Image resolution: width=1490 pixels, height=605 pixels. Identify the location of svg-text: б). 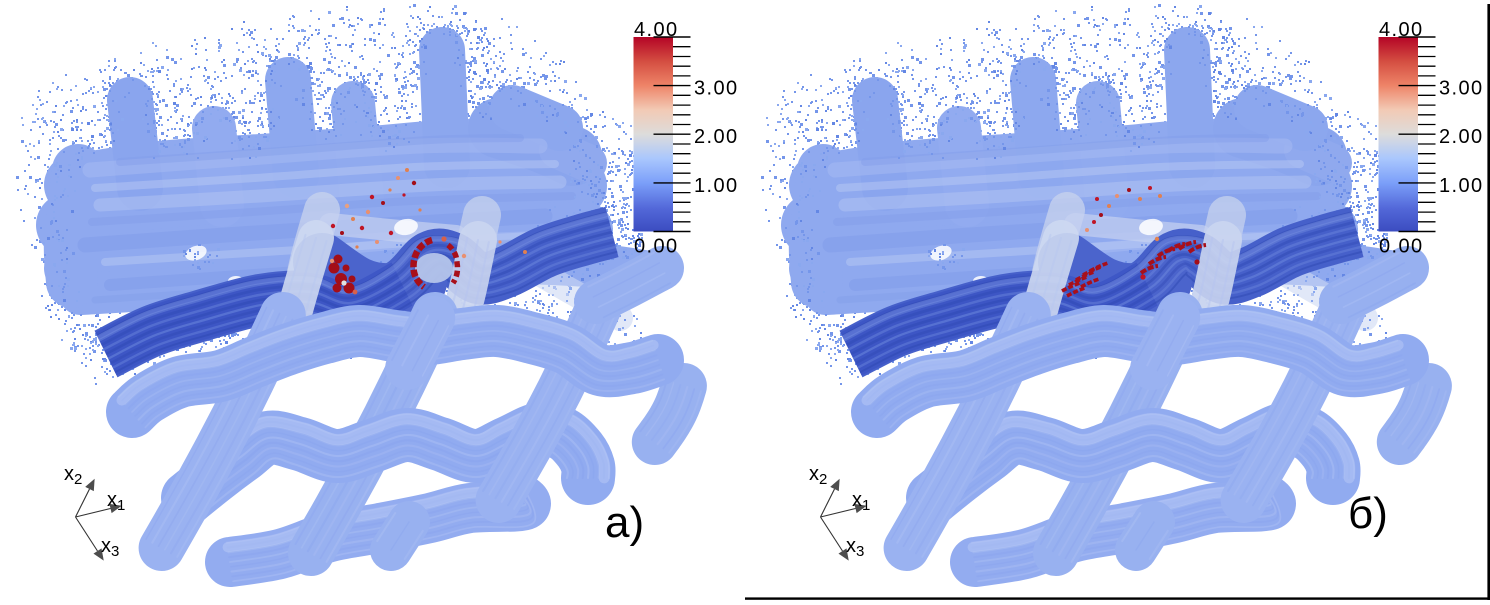
(1368, 513).